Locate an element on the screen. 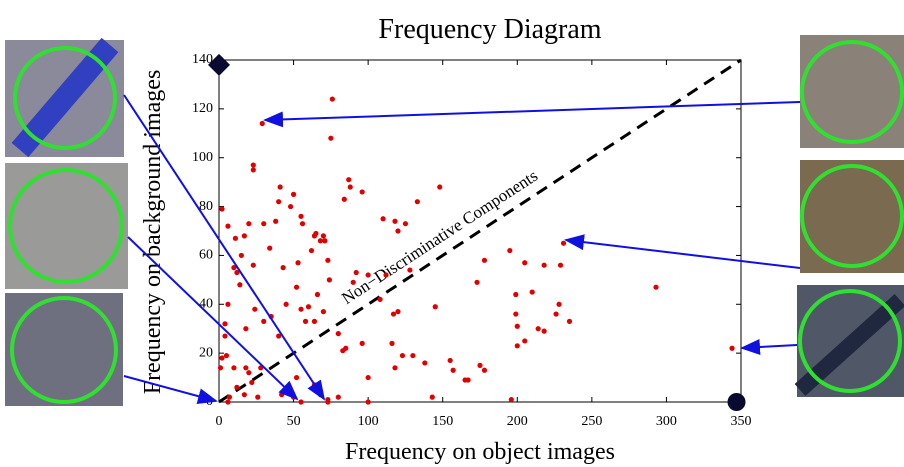  x-tick-label: 0 is located at coordinates (219, 421).